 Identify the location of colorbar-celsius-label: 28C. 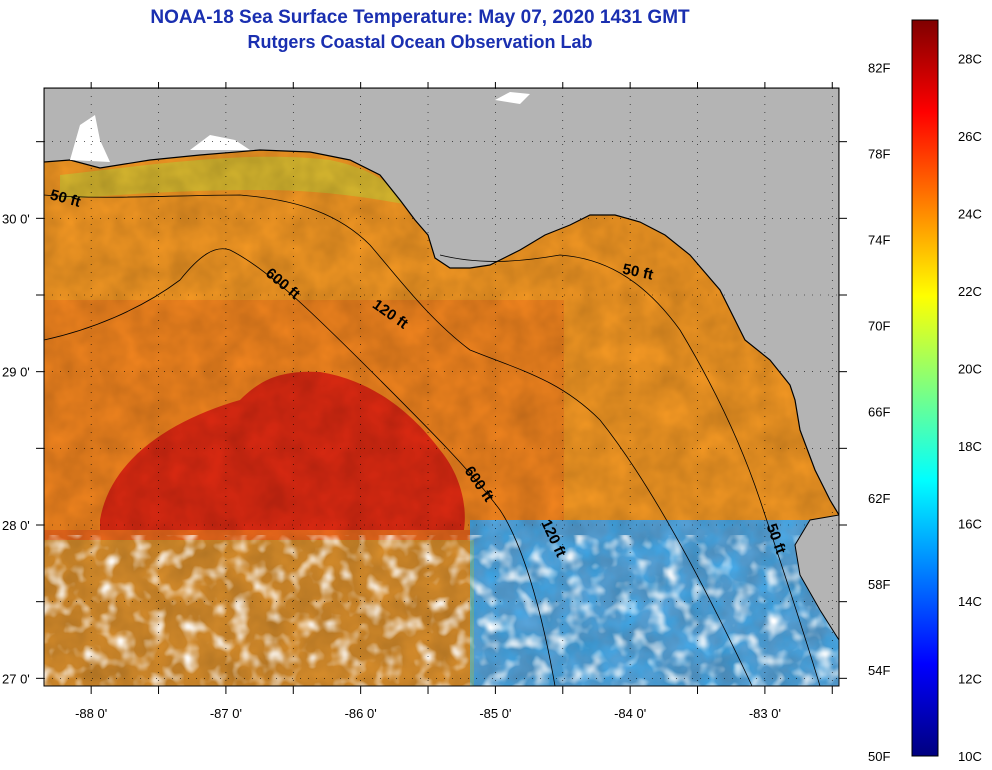
(970, 59).